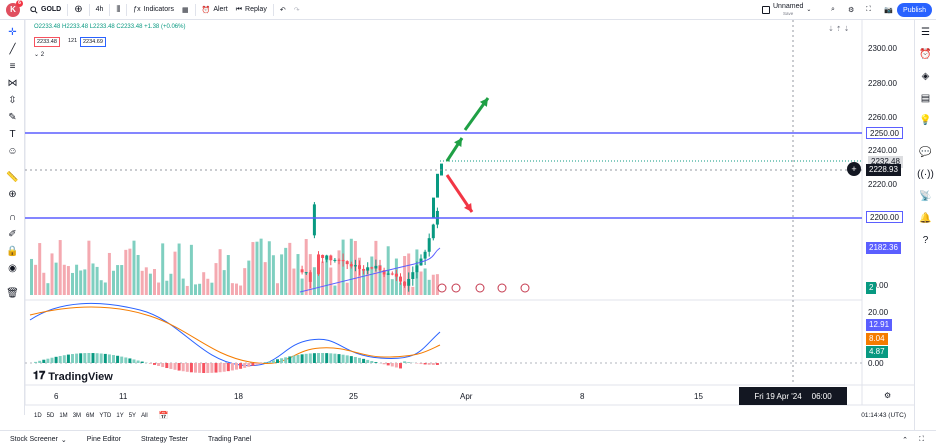  Describe the element at coordinates (77, 415) in the screenshot. I see `range-3m: 3M` at that location.